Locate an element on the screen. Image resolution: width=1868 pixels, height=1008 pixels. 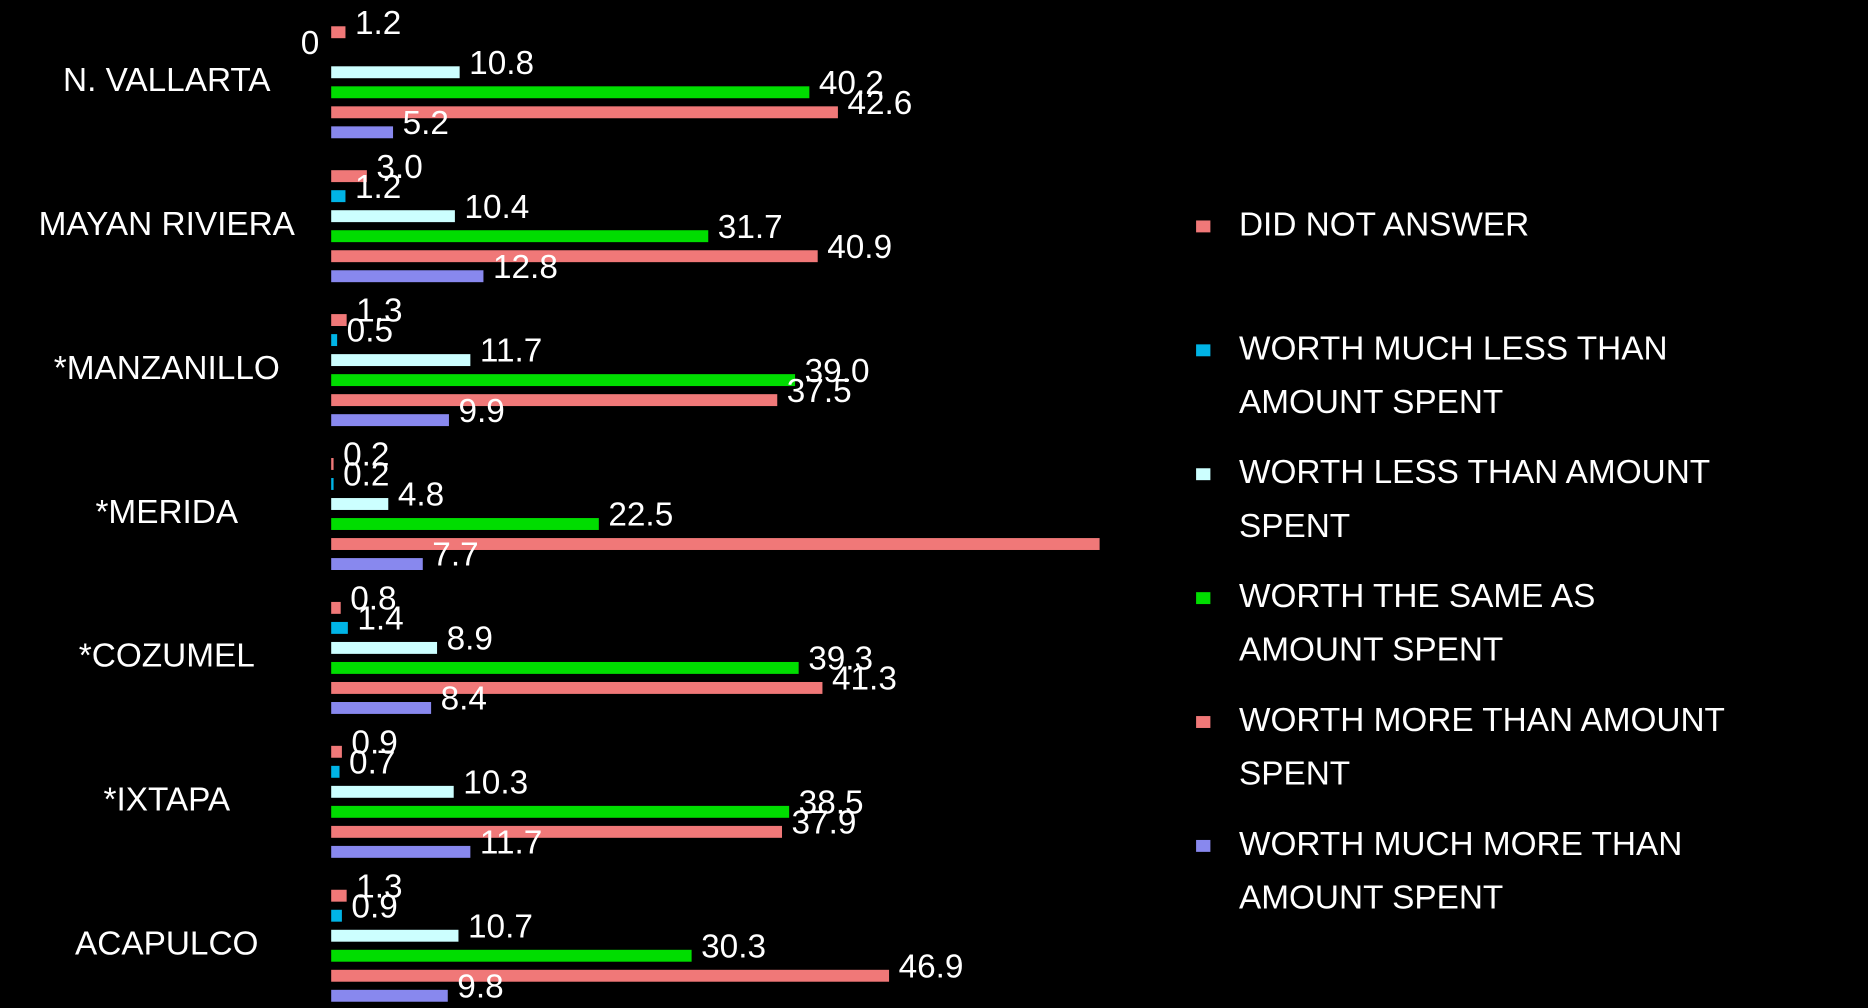
data-label: 42.6 is located at coordinates (879, 103).